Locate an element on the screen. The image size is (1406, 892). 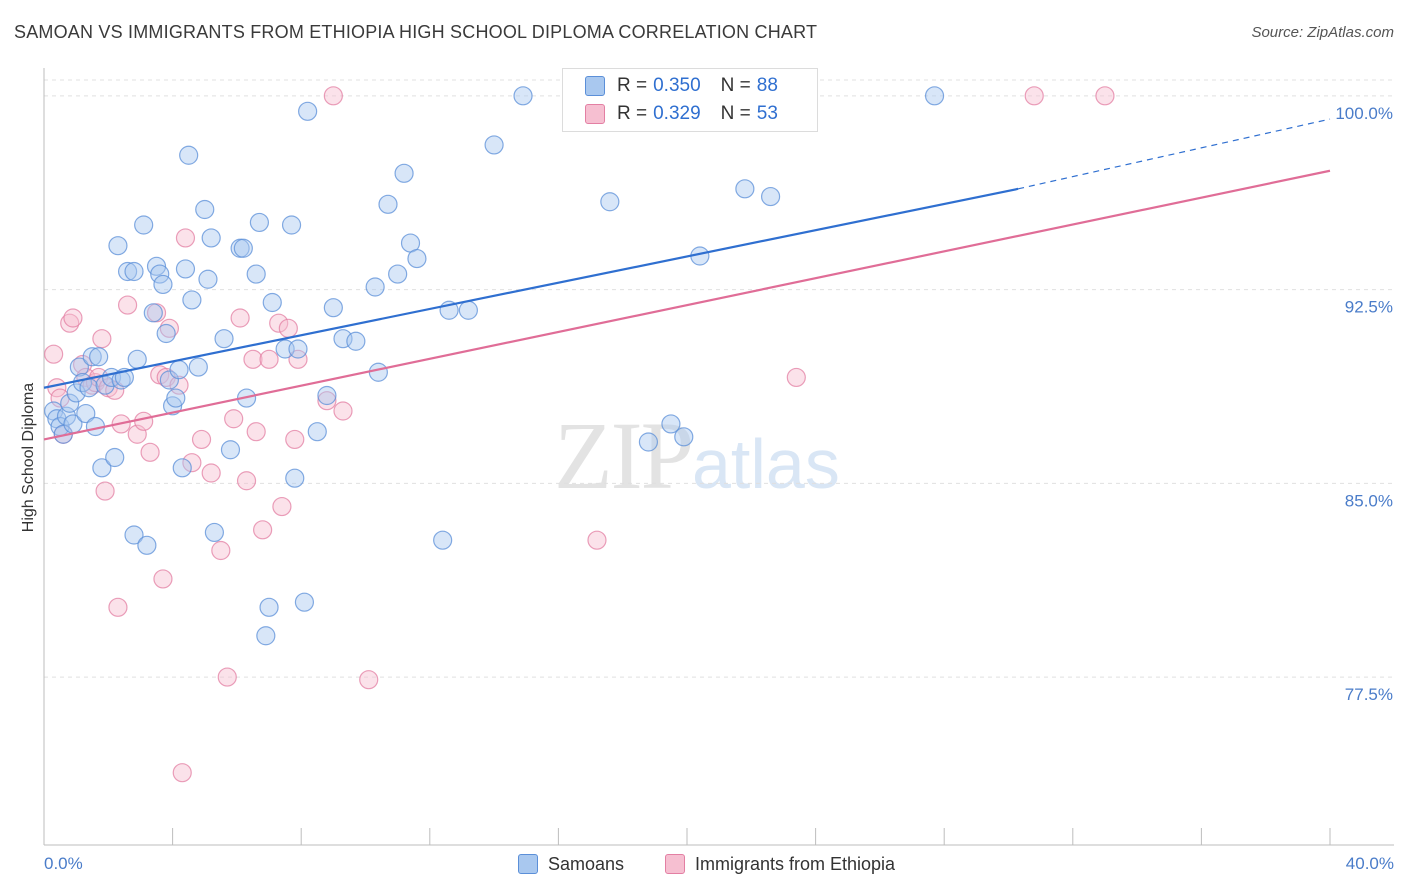
stats-legend: R = 0.350 N = 88 R = 0.329 N = 53 is located at coordinates (690, 100).